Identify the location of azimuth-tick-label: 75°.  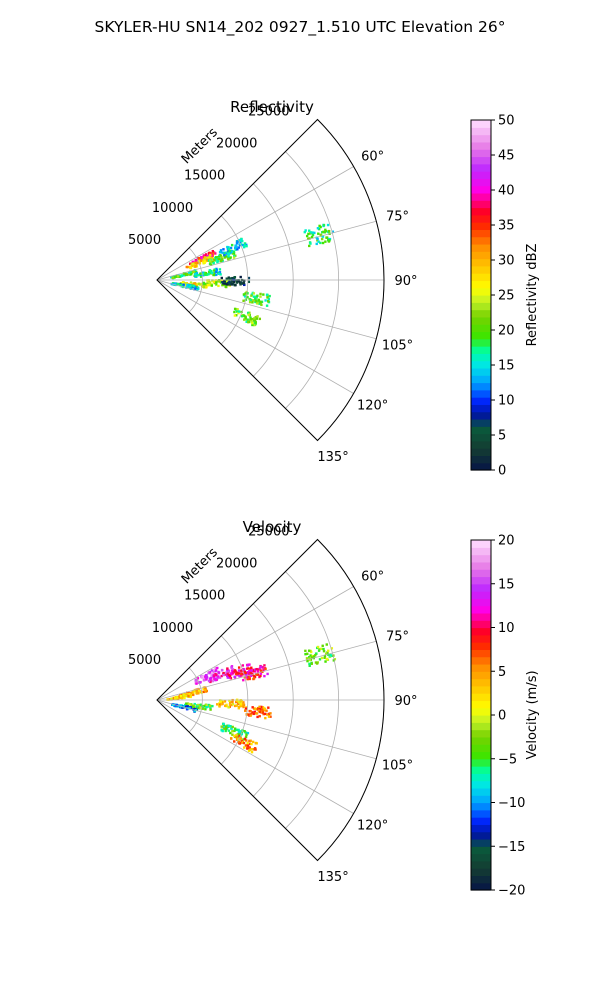
(397, 637).